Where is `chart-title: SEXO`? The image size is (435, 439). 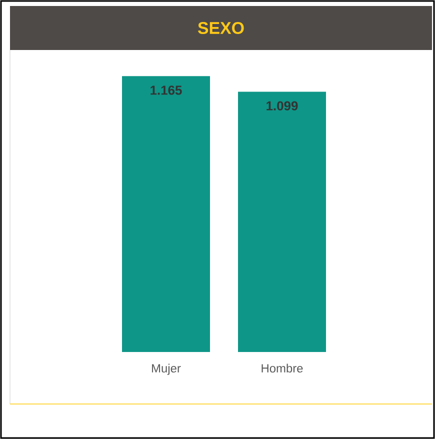
chart-title: SEXO is located at coordinates (221, 28).